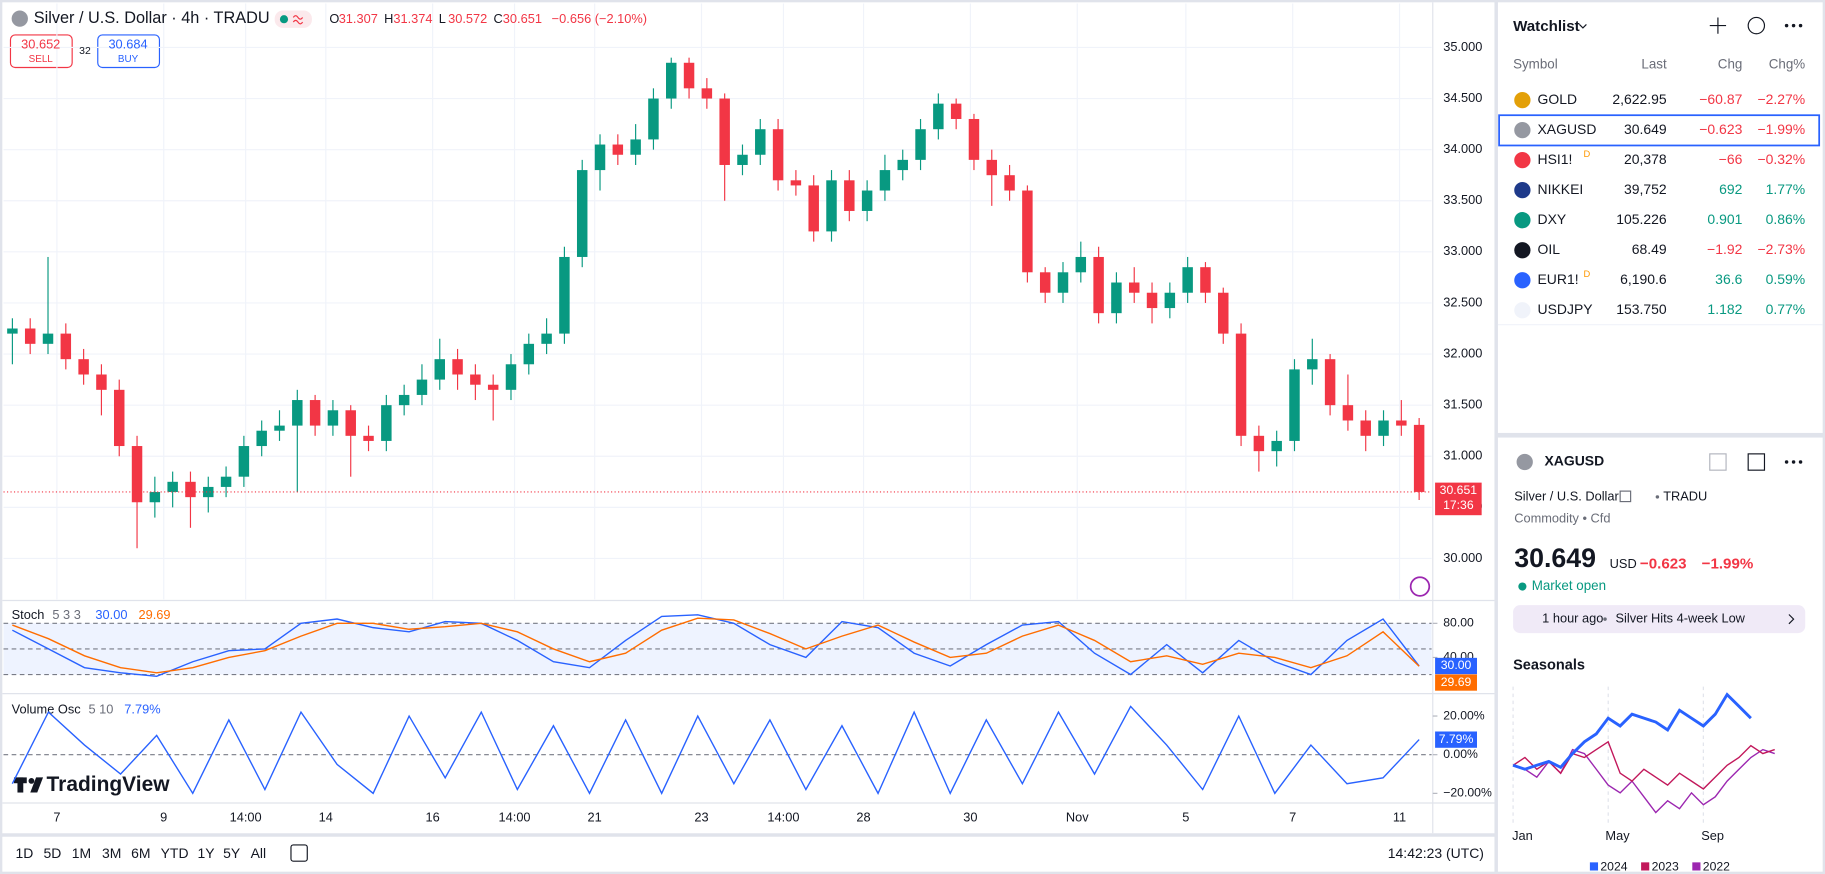 This screenshot has width=1825, height=874. Describe the element at coordinates (1561, 189) in the screenshot. I see `symbol: NIKKEI` at that location.